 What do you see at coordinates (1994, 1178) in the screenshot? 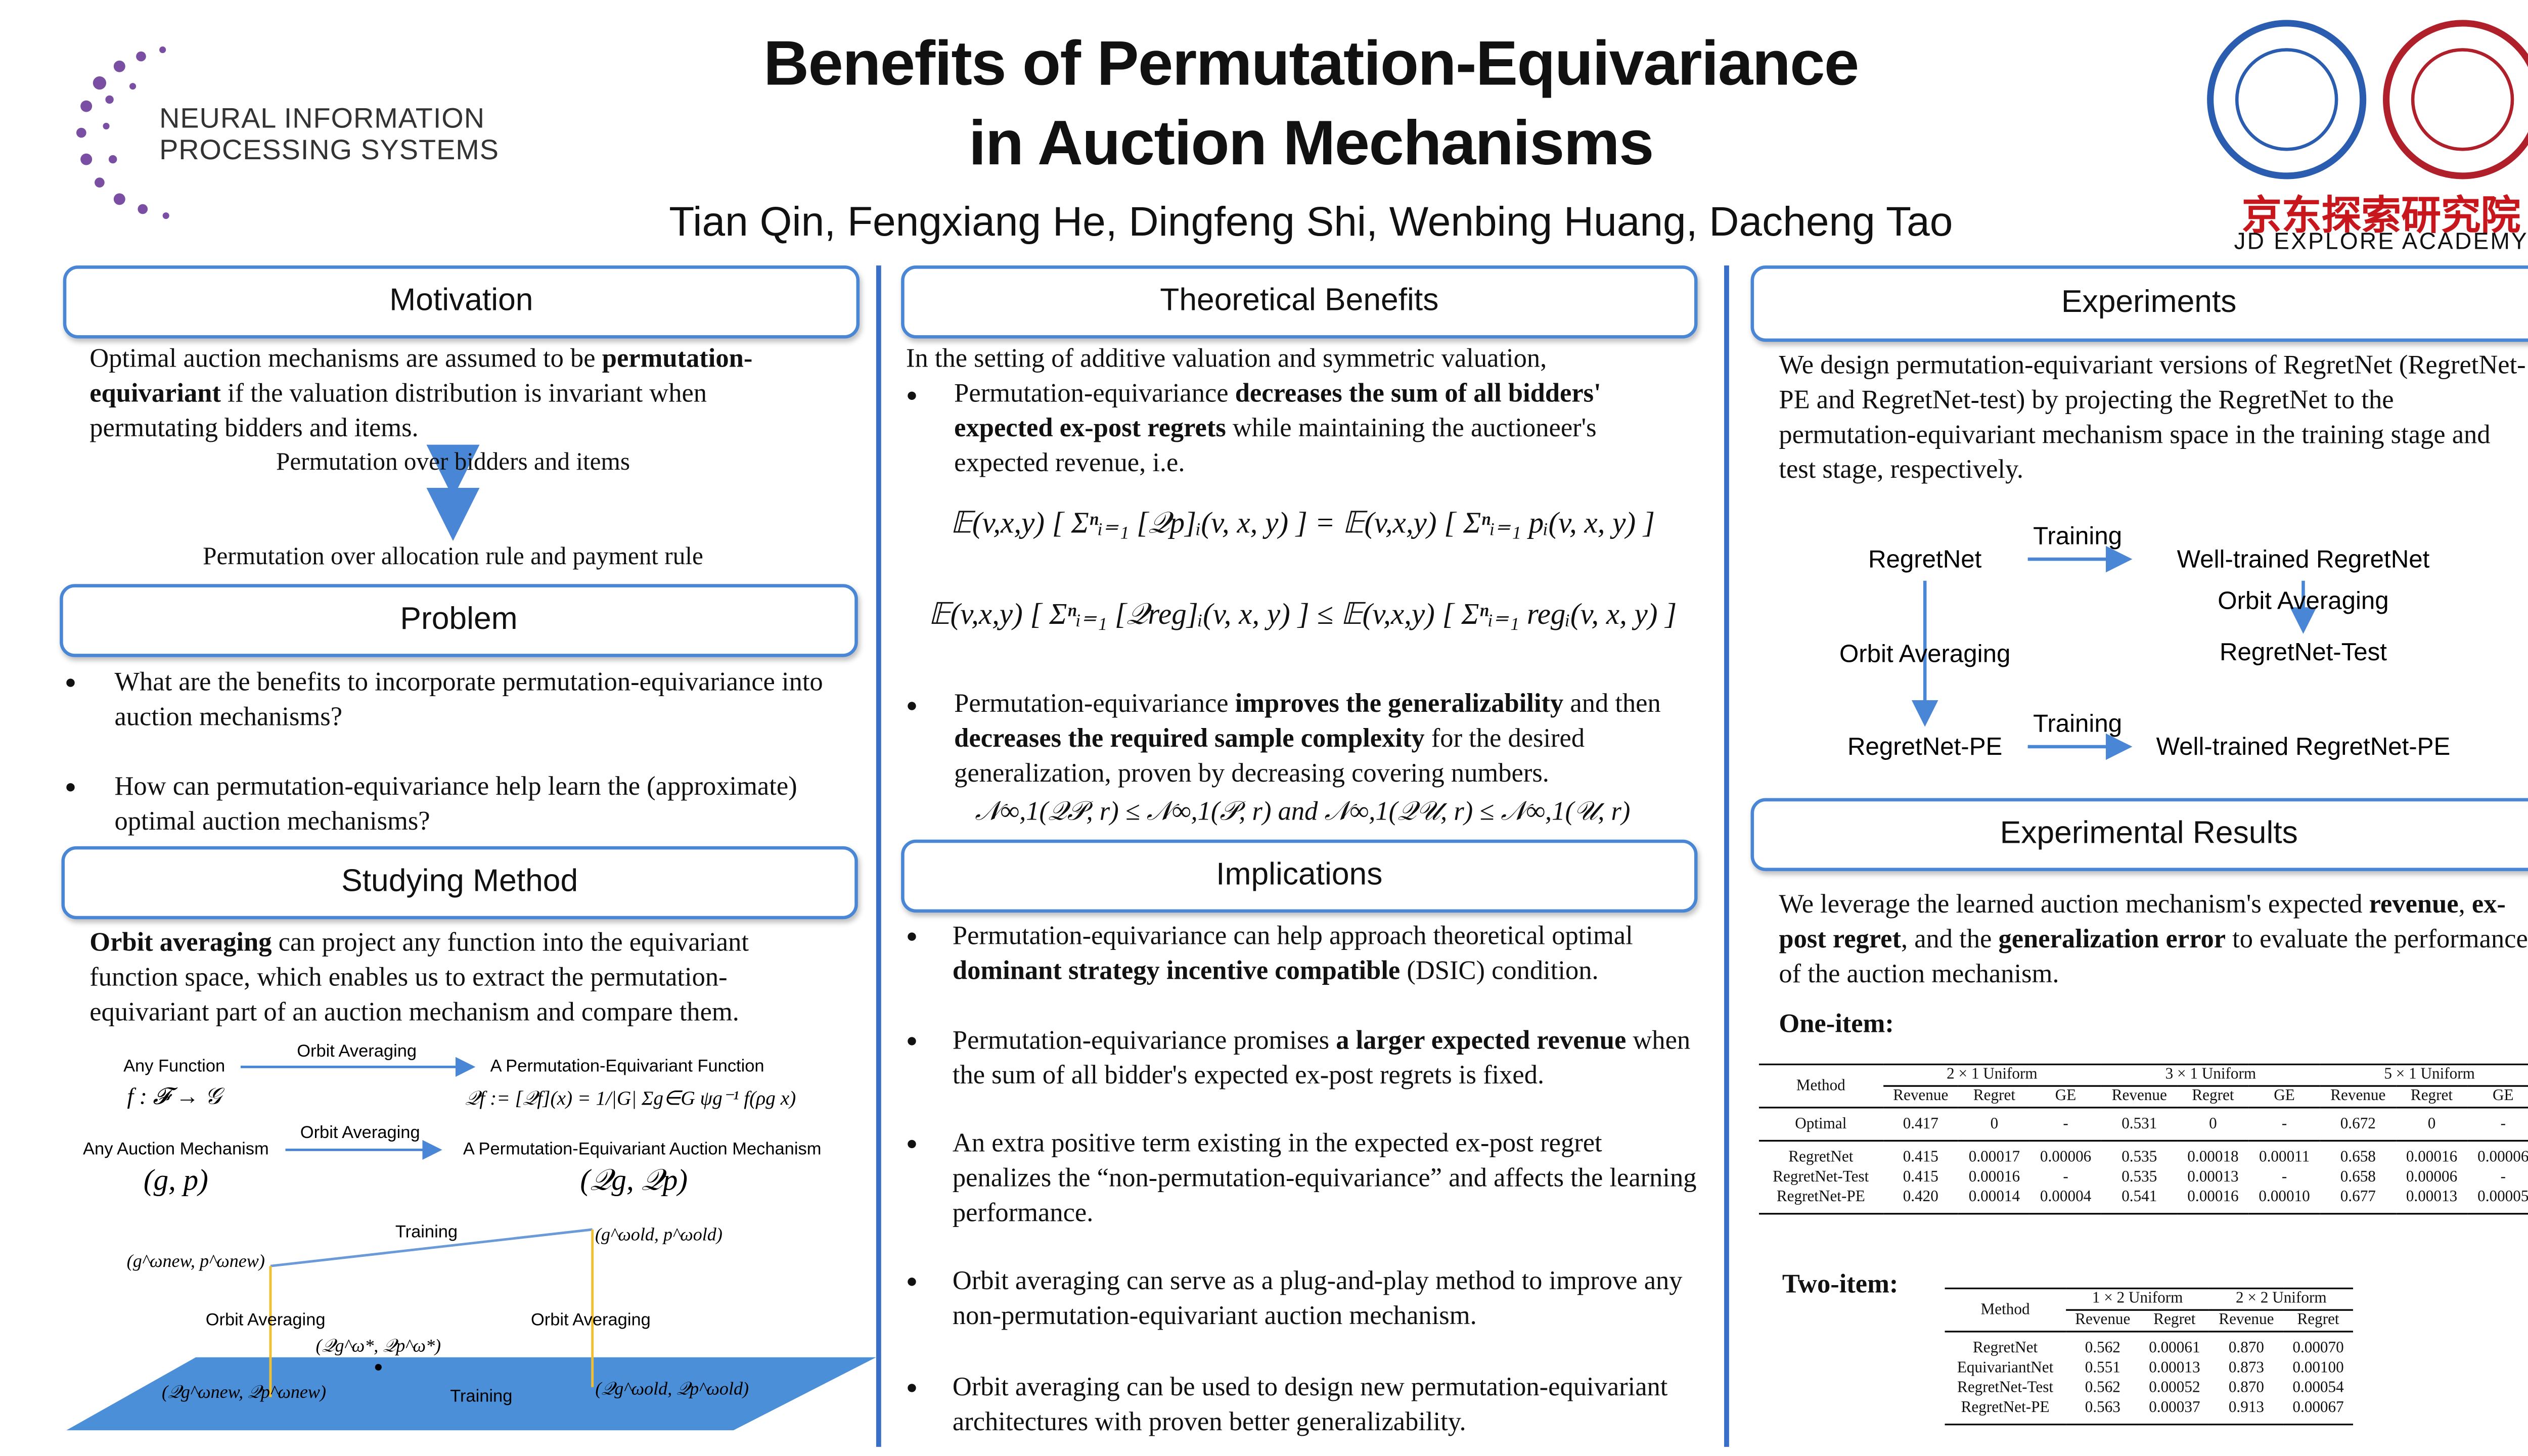
I see `table-cell: 0.00016` at bounding box center [1994, 1178].